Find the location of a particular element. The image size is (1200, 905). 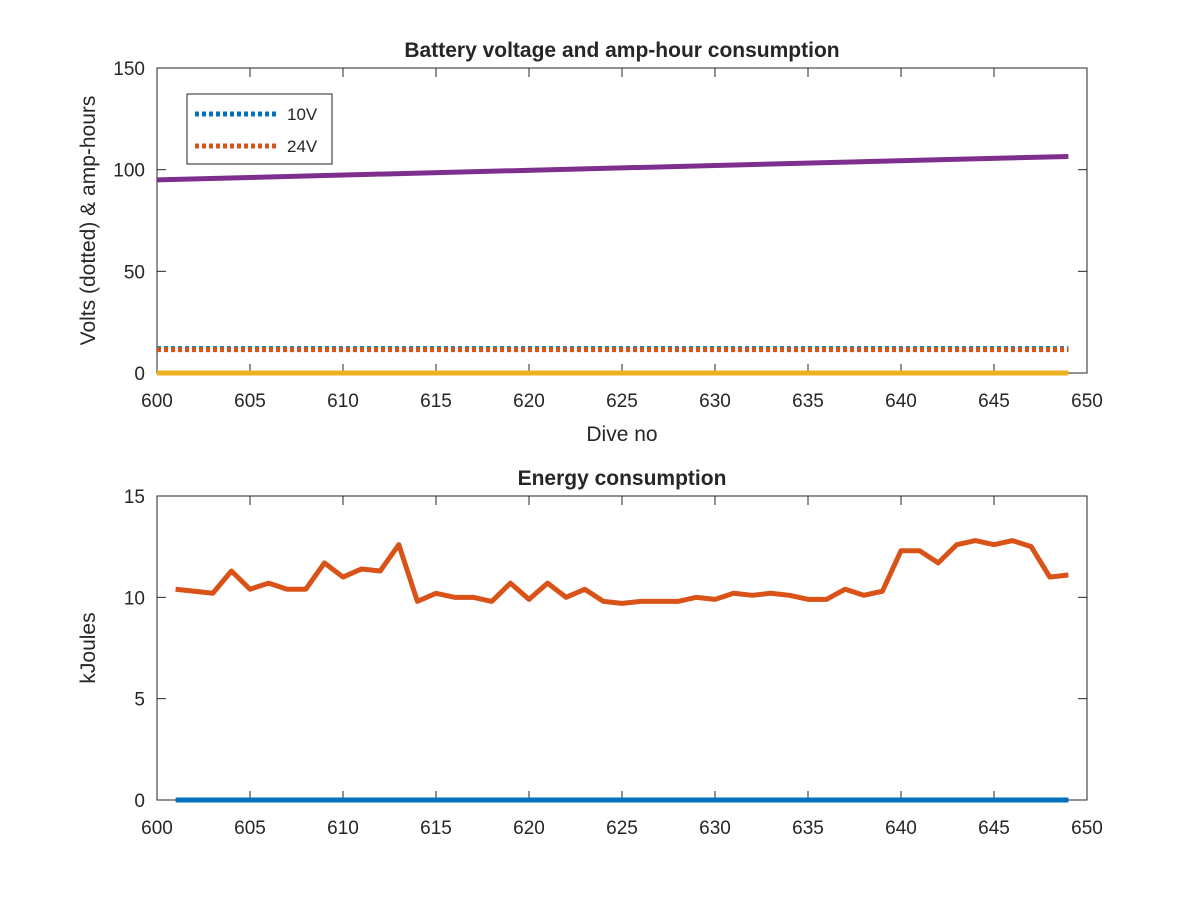

y-tick-label: 50 is located at coordinates (134, 272).